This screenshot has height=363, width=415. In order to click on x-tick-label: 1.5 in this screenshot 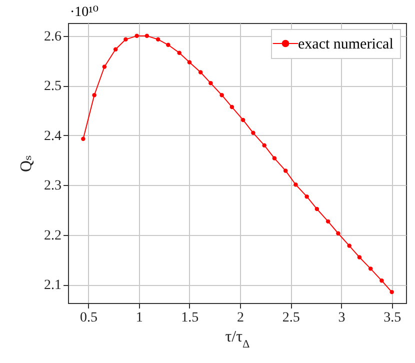, I will do `click(190, 318)`.